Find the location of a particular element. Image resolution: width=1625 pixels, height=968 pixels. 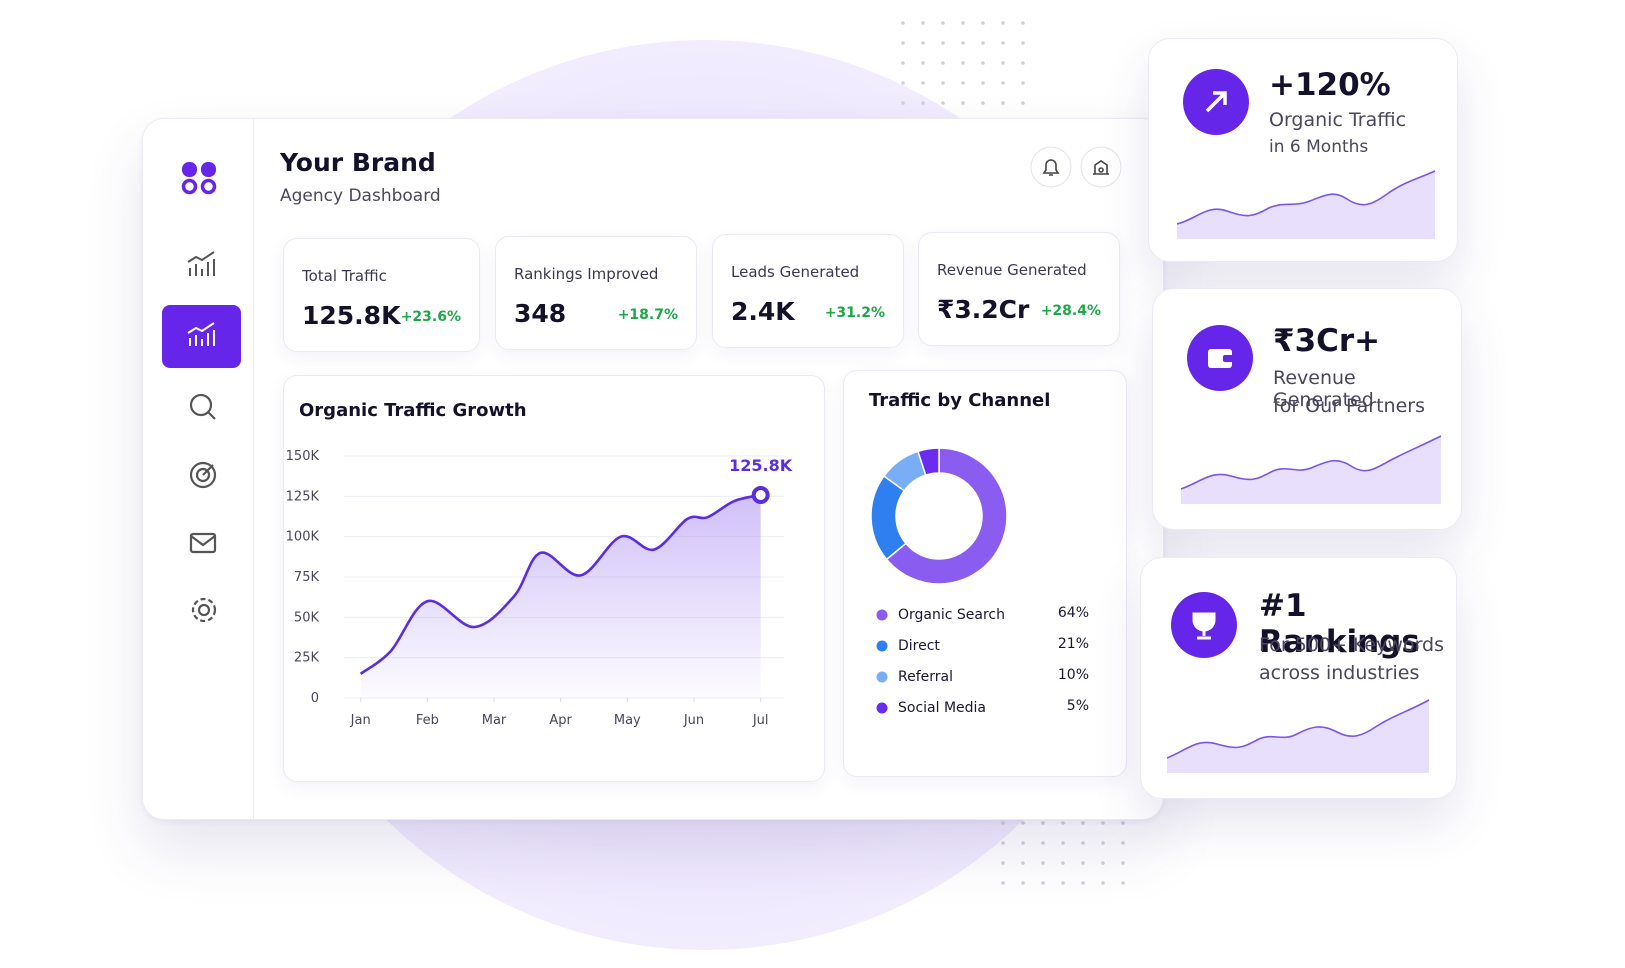

x-tick-label: Jul is located at coordinates (760, 720).